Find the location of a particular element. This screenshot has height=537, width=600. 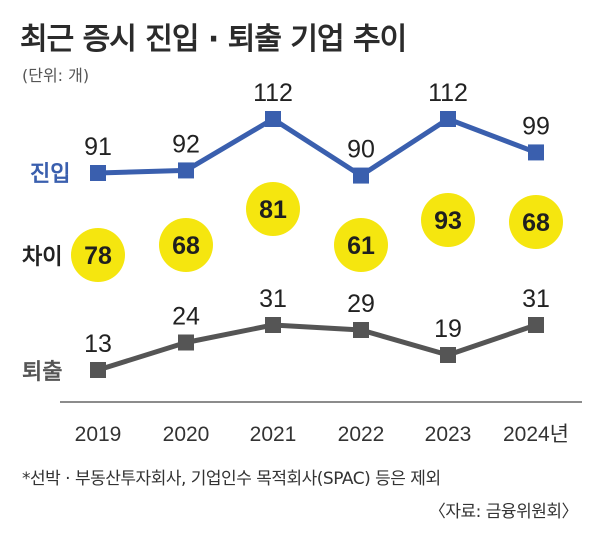

data-label: 99 is located at coordinates (536, 126).